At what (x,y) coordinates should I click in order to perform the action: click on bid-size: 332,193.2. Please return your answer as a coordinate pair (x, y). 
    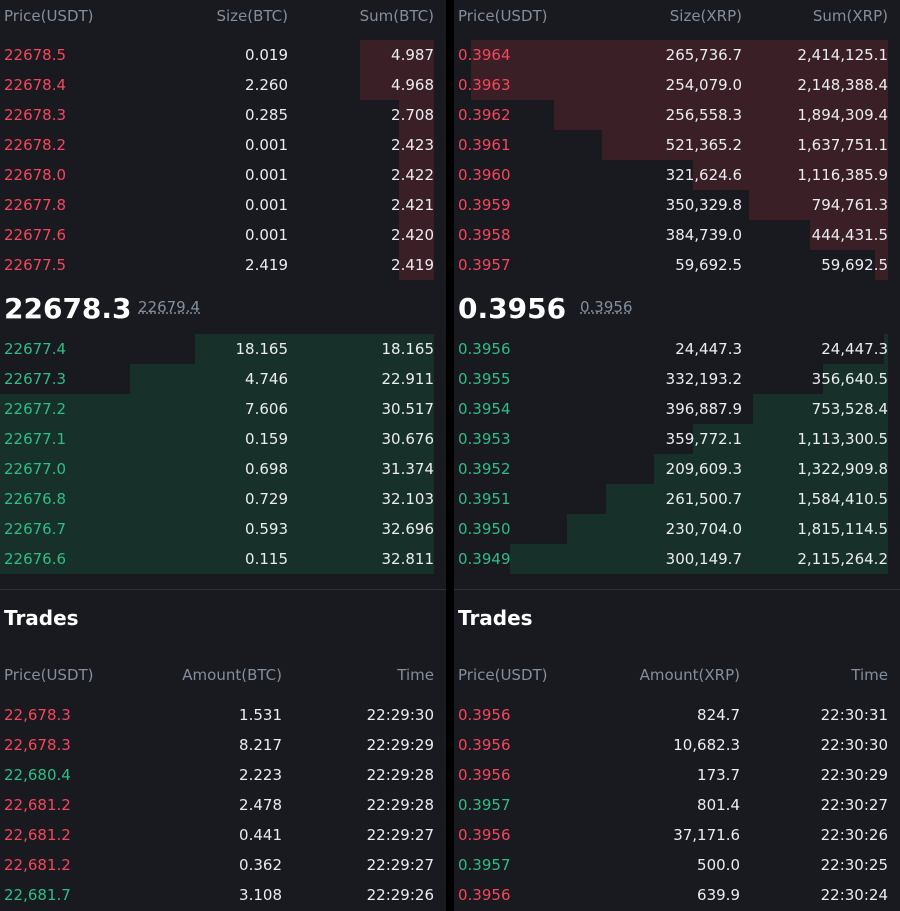
    Looking at the image, I should click on (703, 379).